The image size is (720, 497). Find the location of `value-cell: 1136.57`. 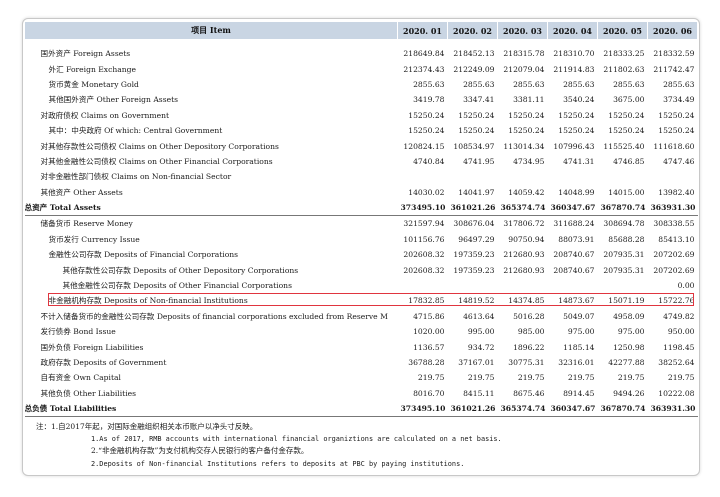

value-cell: 1136.57 is located at coordinates (429, 347).